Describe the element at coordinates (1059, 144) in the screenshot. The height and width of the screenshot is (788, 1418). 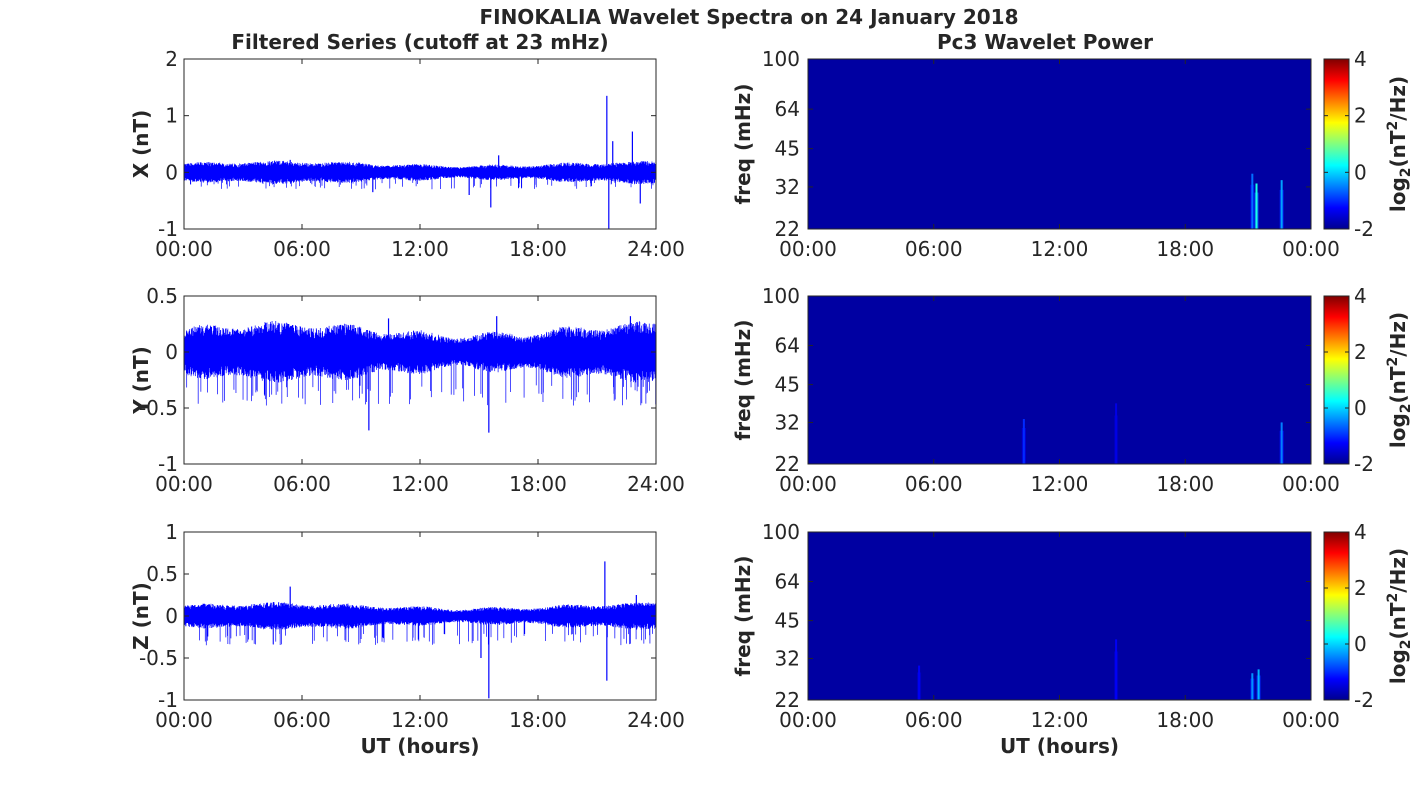
I see `spectrum-background` at that location.